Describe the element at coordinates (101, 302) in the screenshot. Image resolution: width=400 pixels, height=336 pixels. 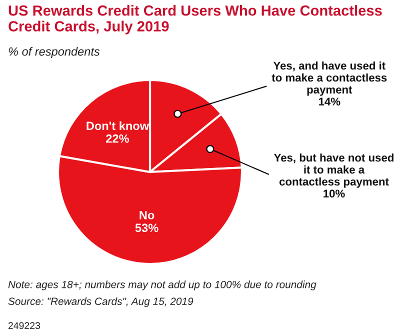
I see `source-note: Source: "Rewards Cards", Aug 15, 2019` at that location.